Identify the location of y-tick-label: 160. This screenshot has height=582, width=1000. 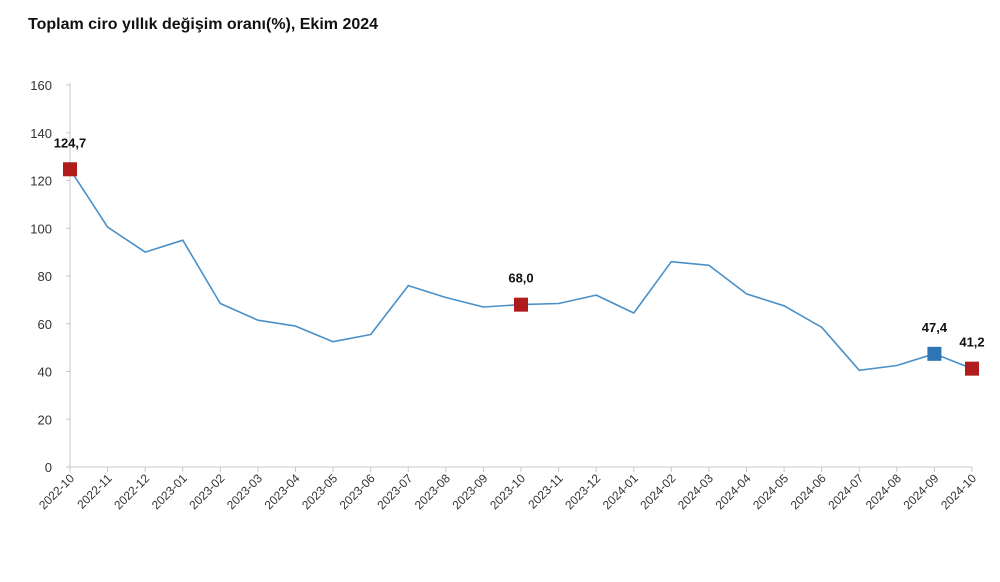
(41, 85).